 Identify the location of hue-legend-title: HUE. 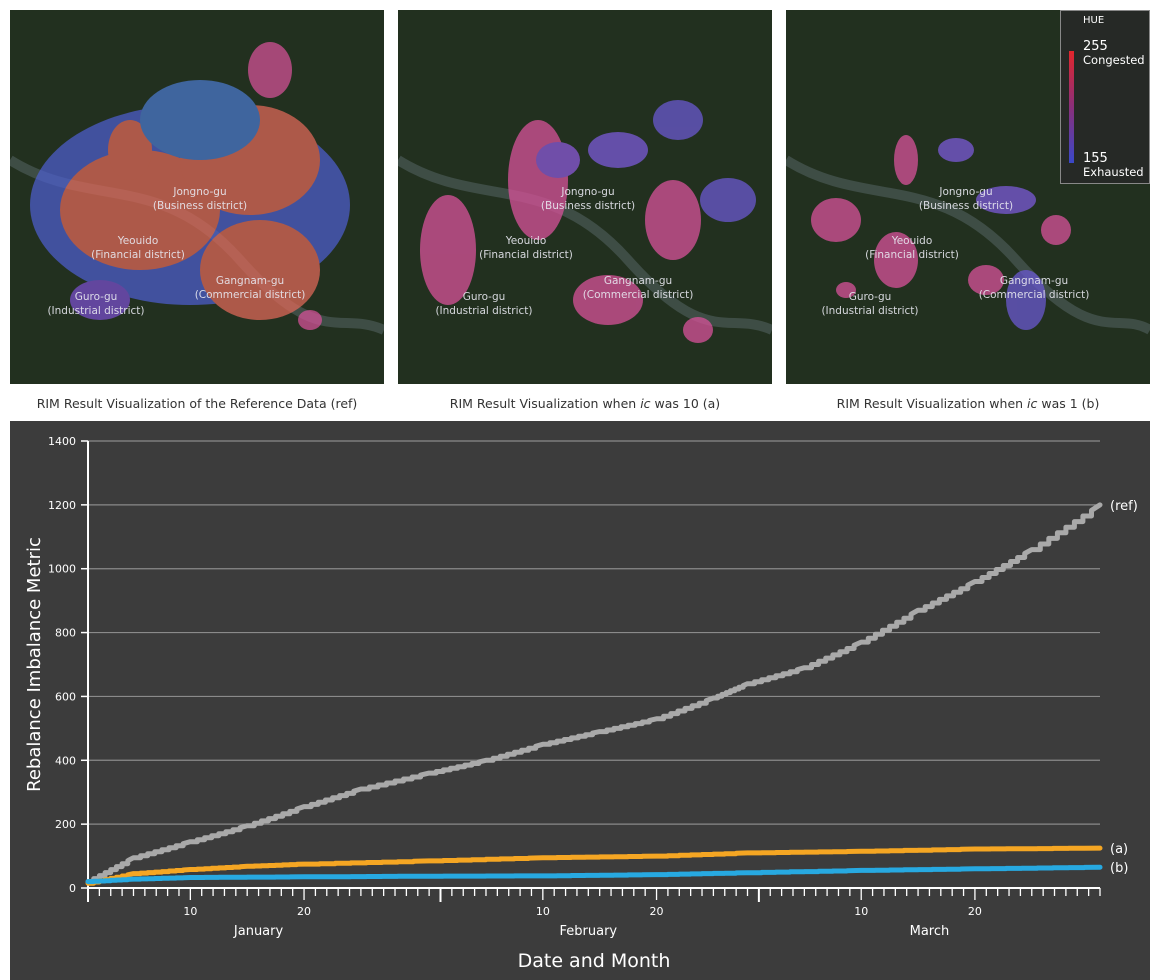
(1094, 20).